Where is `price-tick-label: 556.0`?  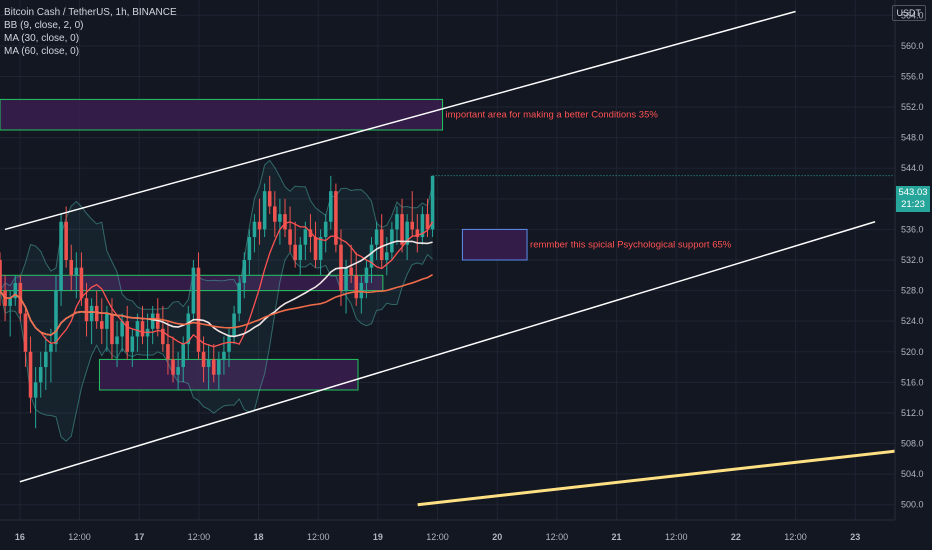 price-tick-label: 556.0 is located at coordinates (912, 76).